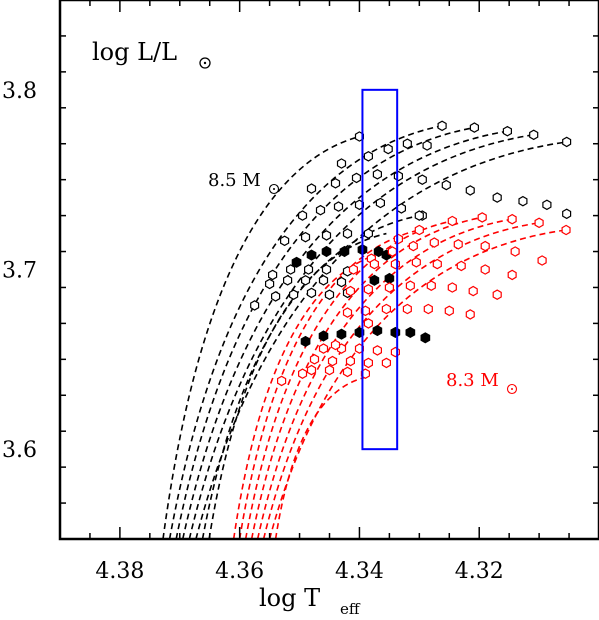 This screenshot has height=620, width=599. I want to click on x-axis-title-subscript: eff, so click(350, 609).